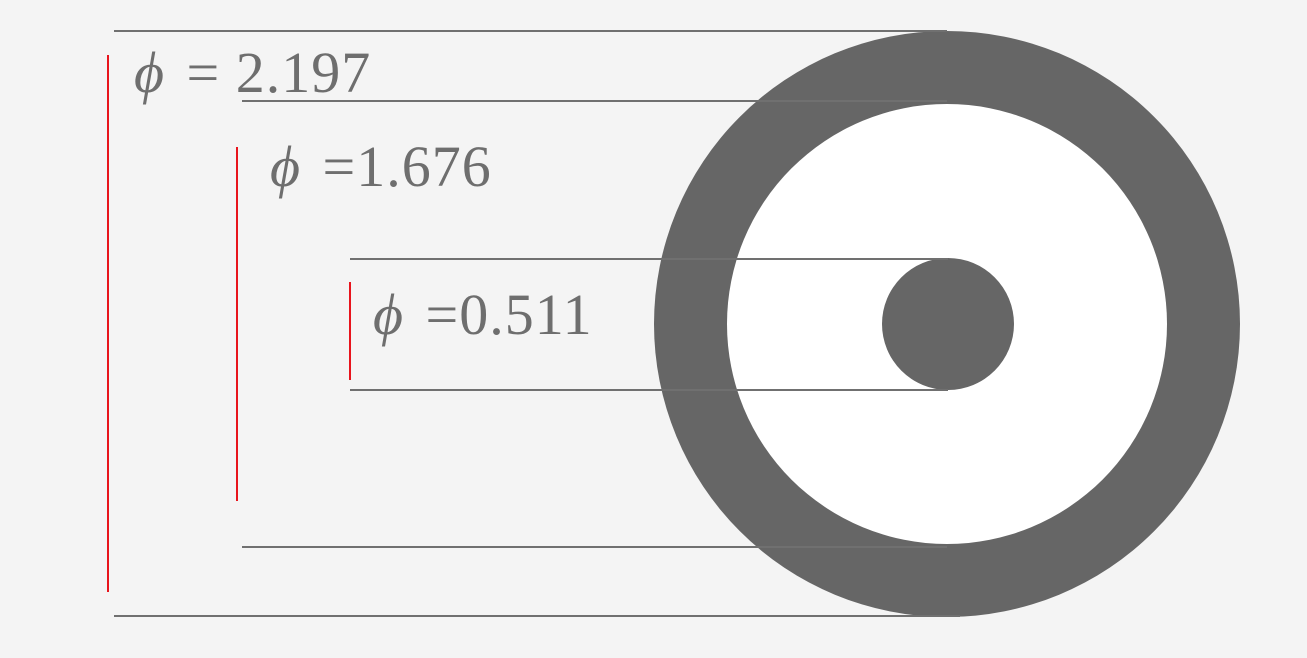 The width and height of the screenshot is (1307, 658). What do you see at coordinates (279, 72) in the screenshot?
I see `outer-diameter-value: = 2.197` at bounding box center [279, 72].